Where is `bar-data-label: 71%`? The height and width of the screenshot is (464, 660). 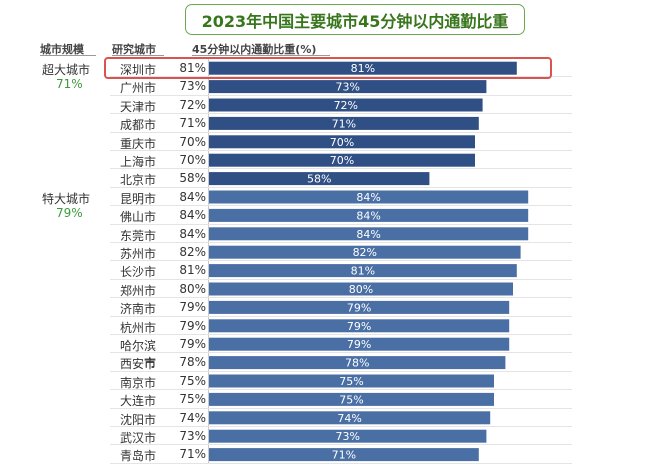
bar-data-label: 71% is located at coordinates (344, 455).